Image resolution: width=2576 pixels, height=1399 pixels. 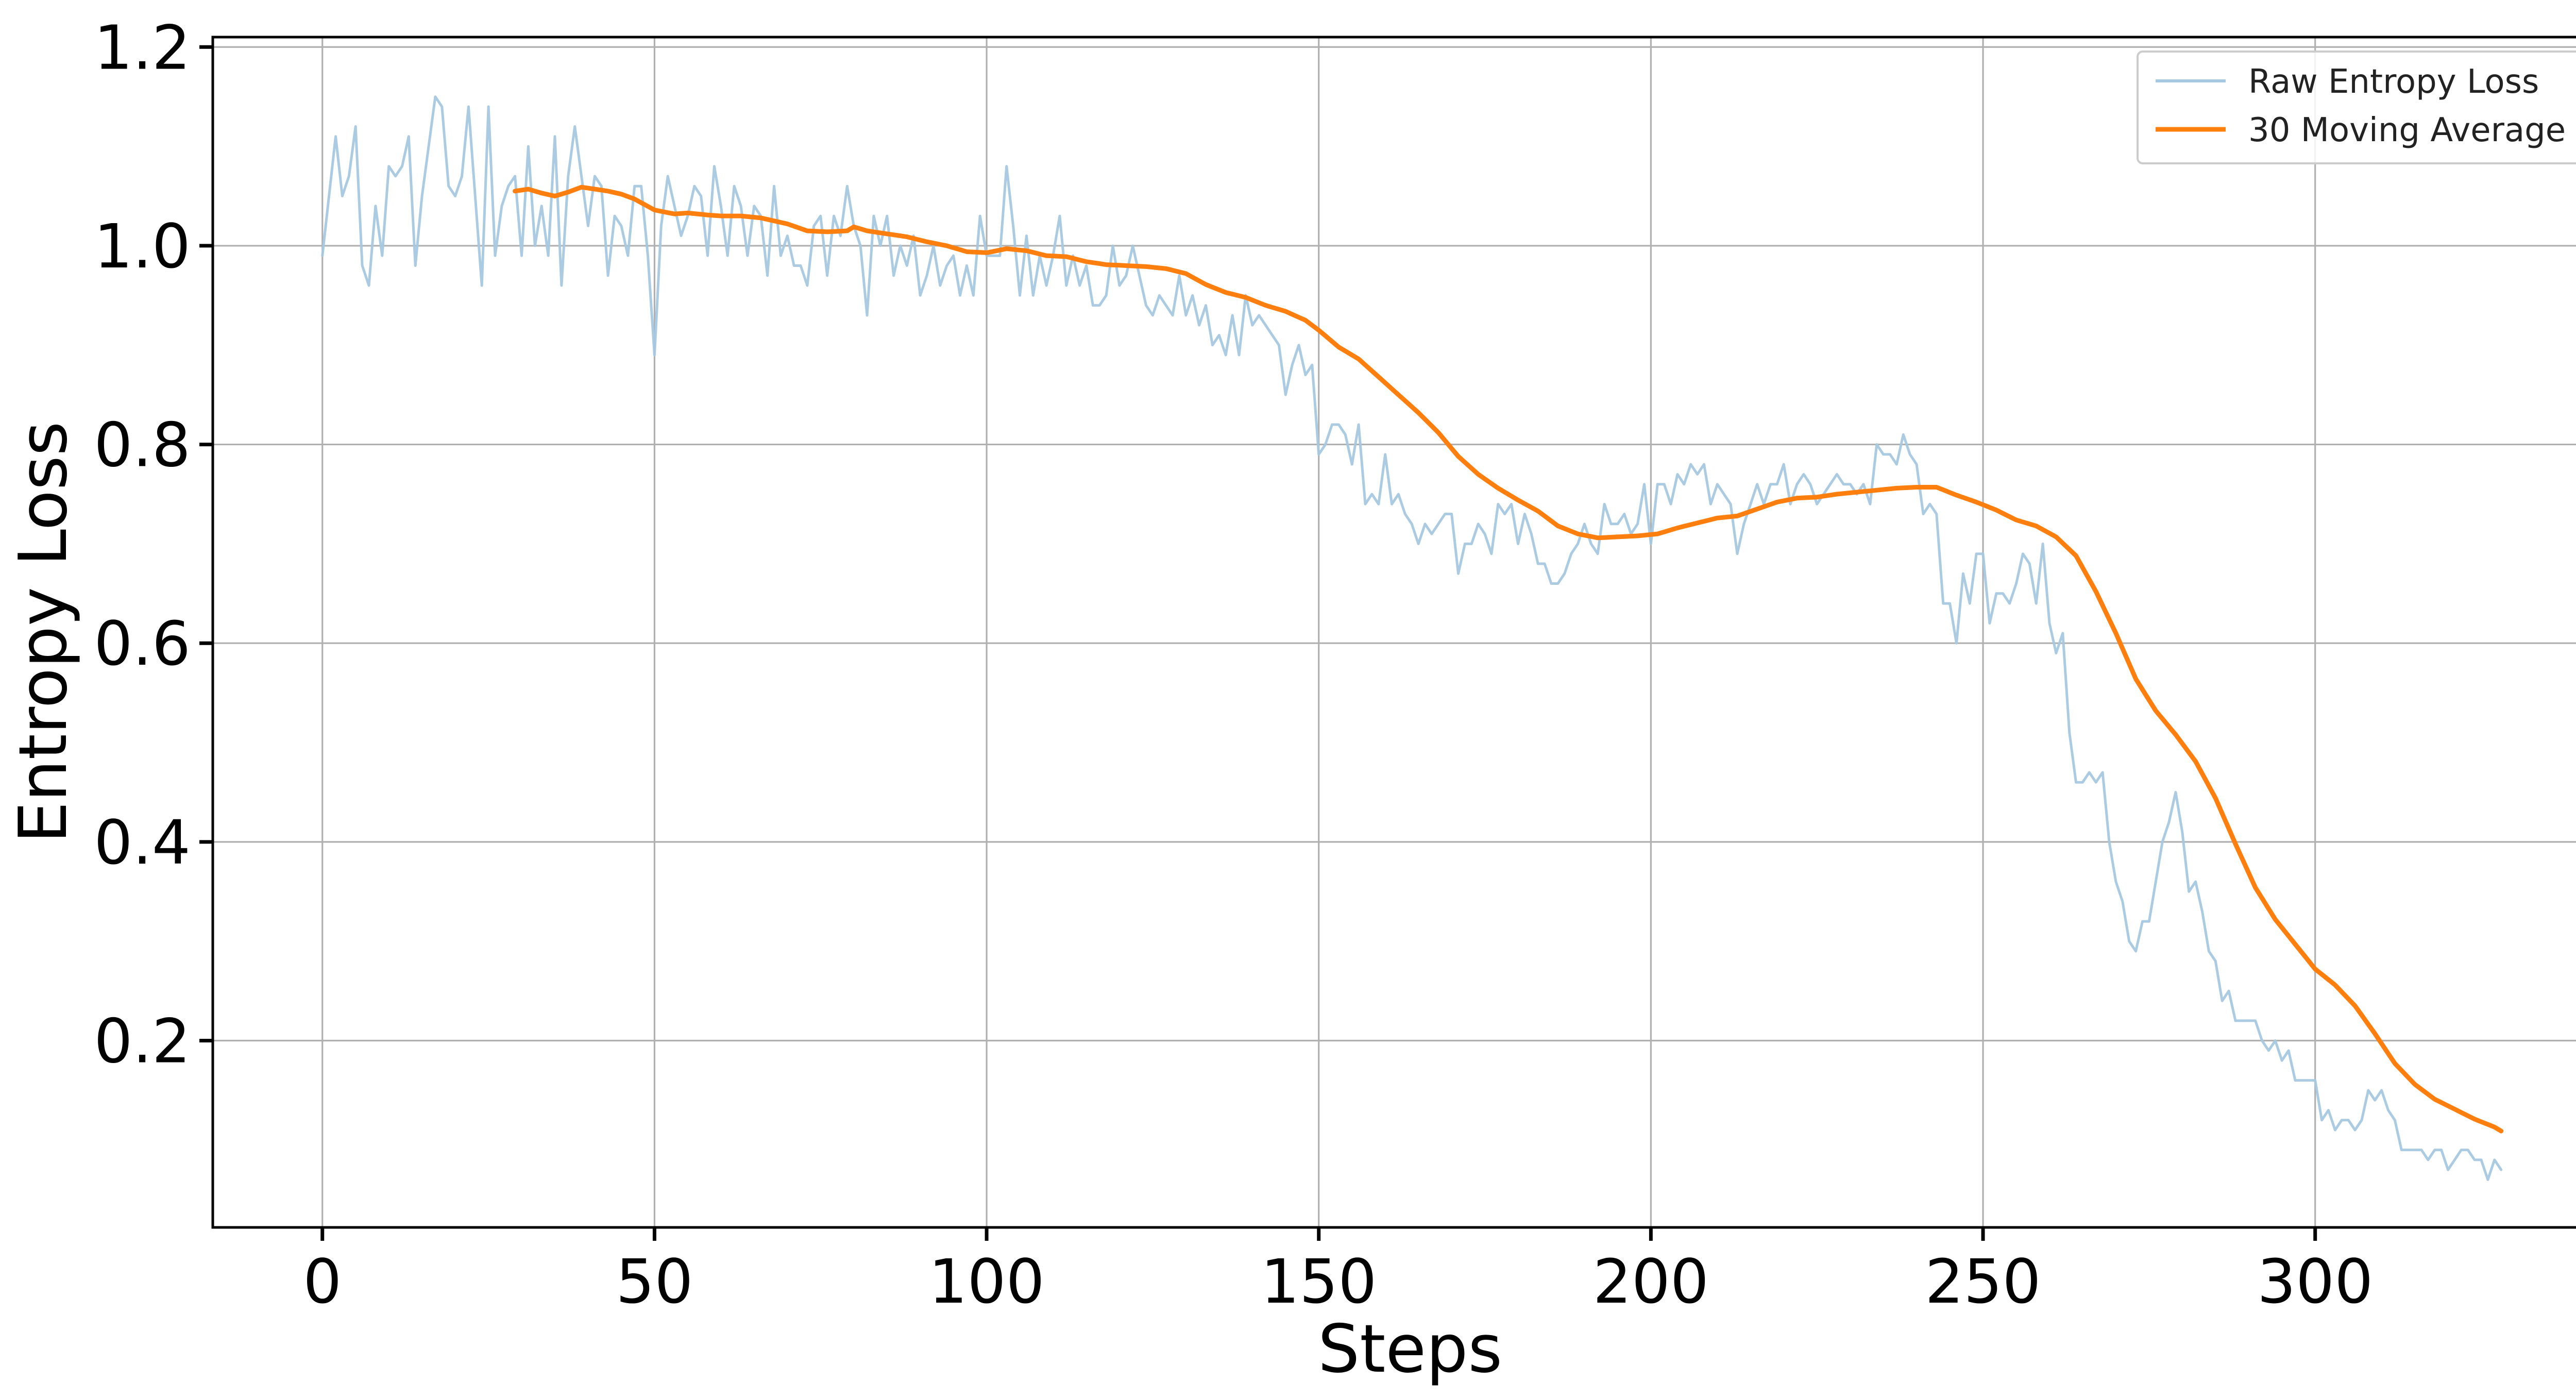 I want to click on legend: Raw Entropy Loss 30 Moving Average, so click(x=2356, y=107).